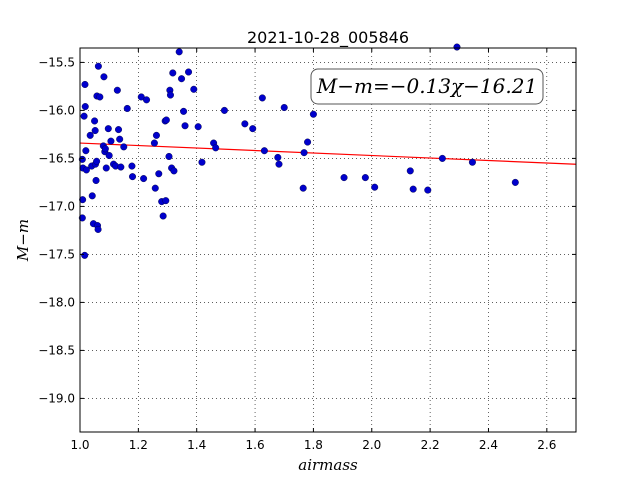  I want to click on y-tick-label: −19.0, so click(56, 398).